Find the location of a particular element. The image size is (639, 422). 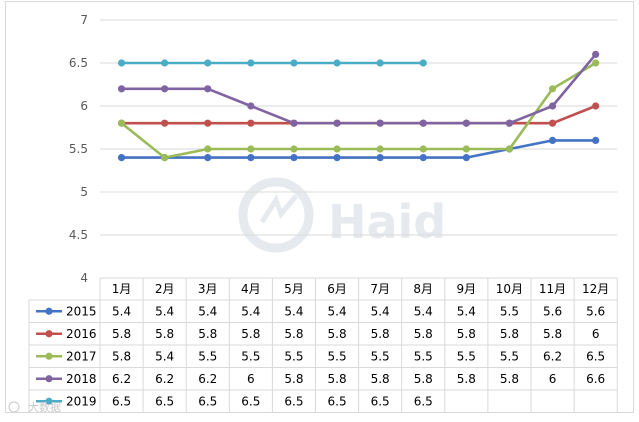

legend-label: 2019 is located at coordinates (81, 401).